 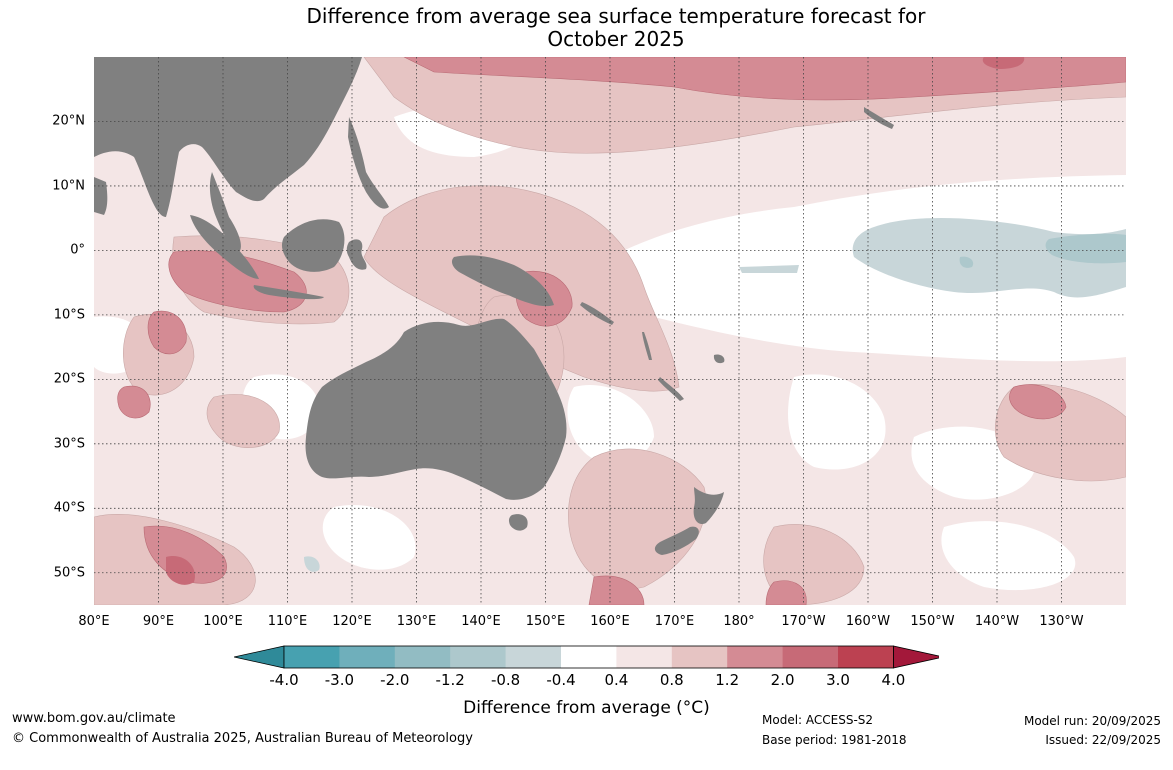 I want to click on colorbar-tick-label: -2.0, so click(x=395, y=680).